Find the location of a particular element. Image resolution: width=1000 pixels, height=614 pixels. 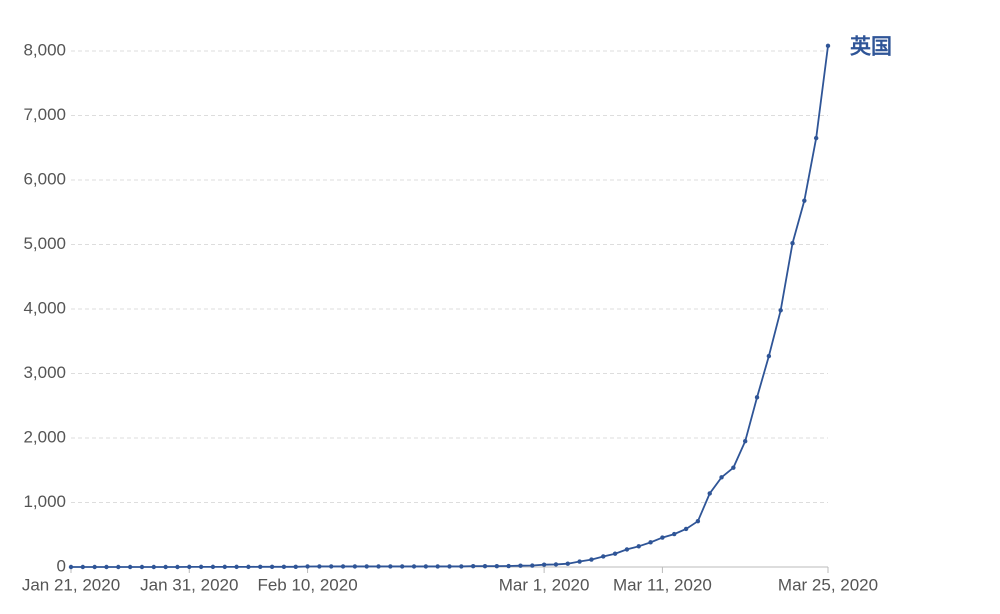

y-tick-label: 3,000 is located at coordinates (44, 372).